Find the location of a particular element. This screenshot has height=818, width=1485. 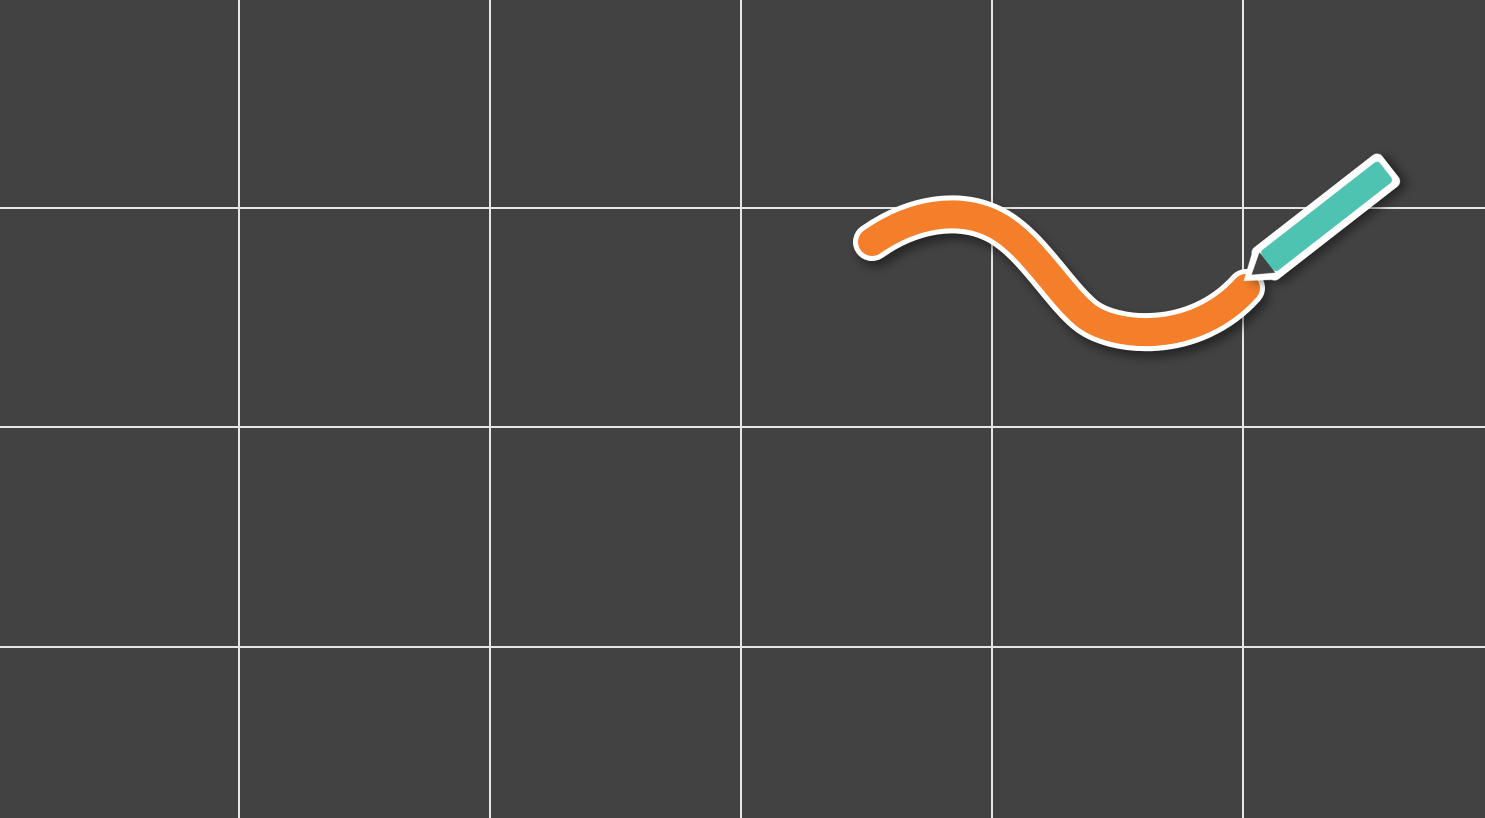

pencil-tip is located at coordinates (1263, 263).